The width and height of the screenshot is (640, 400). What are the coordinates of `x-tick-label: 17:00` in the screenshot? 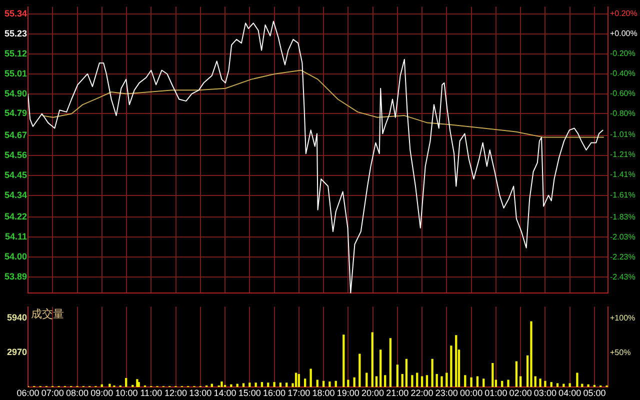 It's located at (299, 393).